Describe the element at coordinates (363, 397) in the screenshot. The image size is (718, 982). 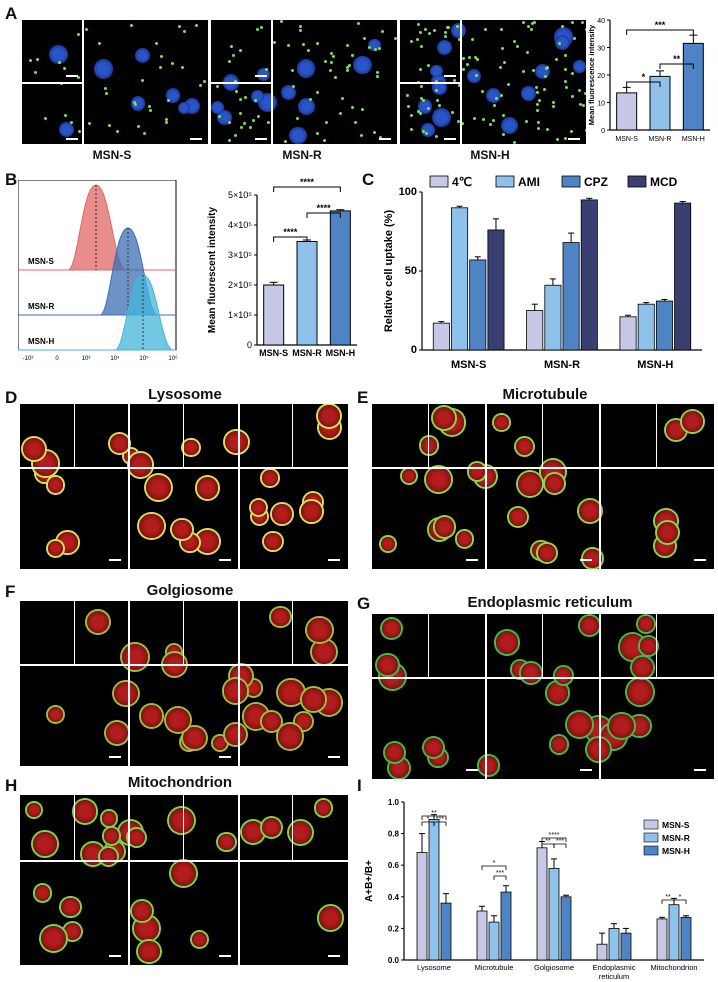
I see `panel-label-e: E` at that location.